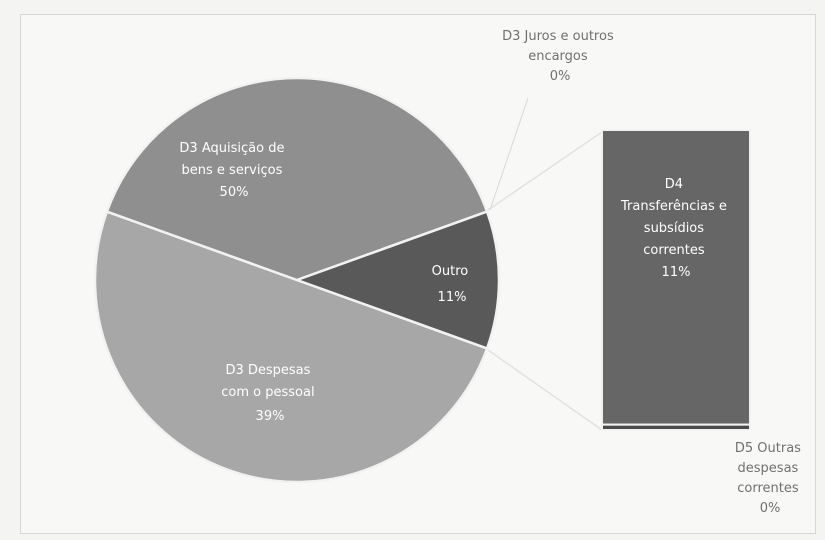 The width and height of the screenshot is (825, 540). What do you see at coordinates (673, 206) in the screenshot?
I see `bar-label-transfers-line2: Transferências e` at bounding box center [673, 206].